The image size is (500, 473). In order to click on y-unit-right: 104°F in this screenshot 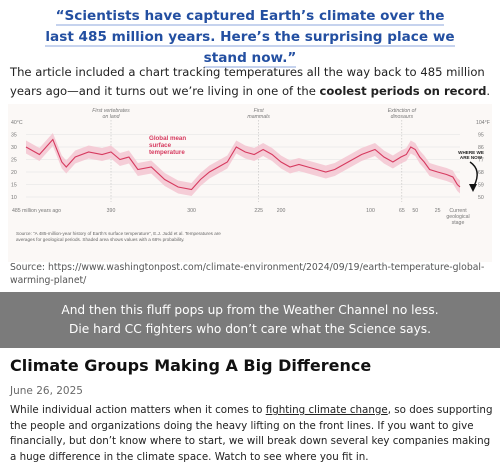, I will do `click(483, 123)`.